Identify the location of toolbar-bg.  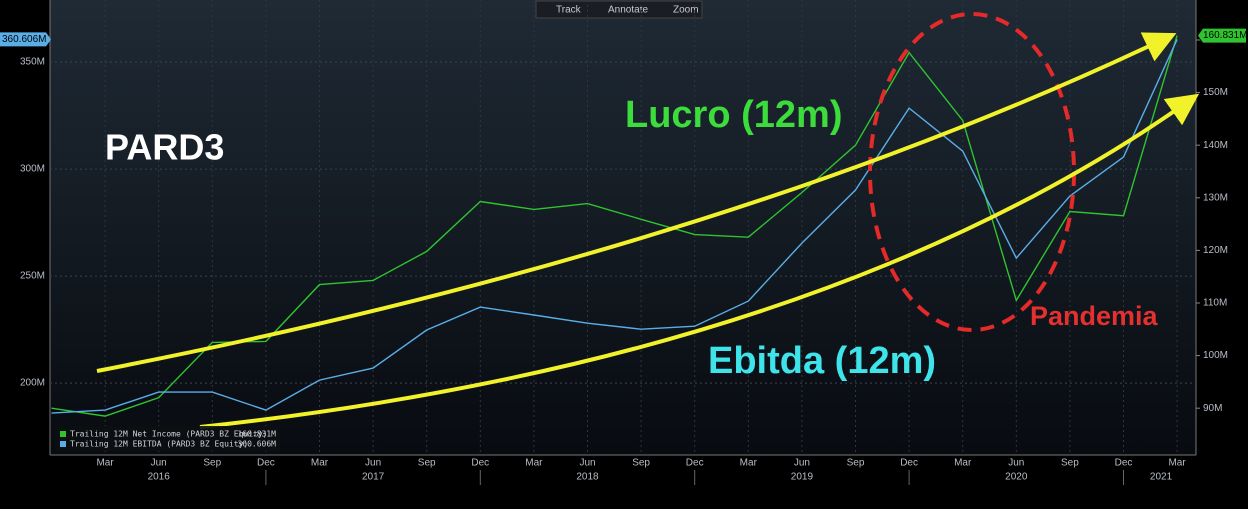
(619, 9).